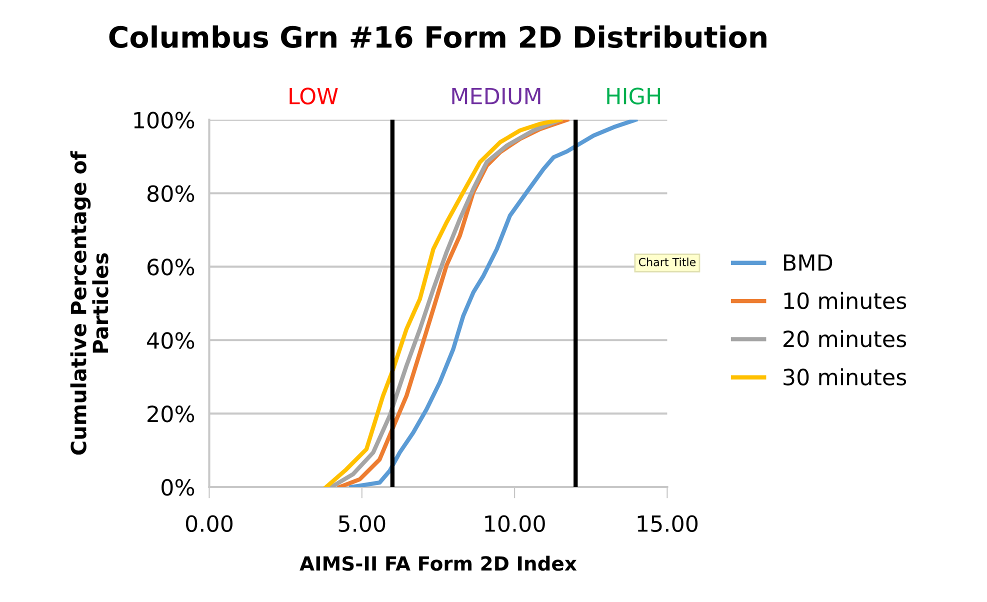  I want to click on y-tick-label: 0%, so click(178, 487).